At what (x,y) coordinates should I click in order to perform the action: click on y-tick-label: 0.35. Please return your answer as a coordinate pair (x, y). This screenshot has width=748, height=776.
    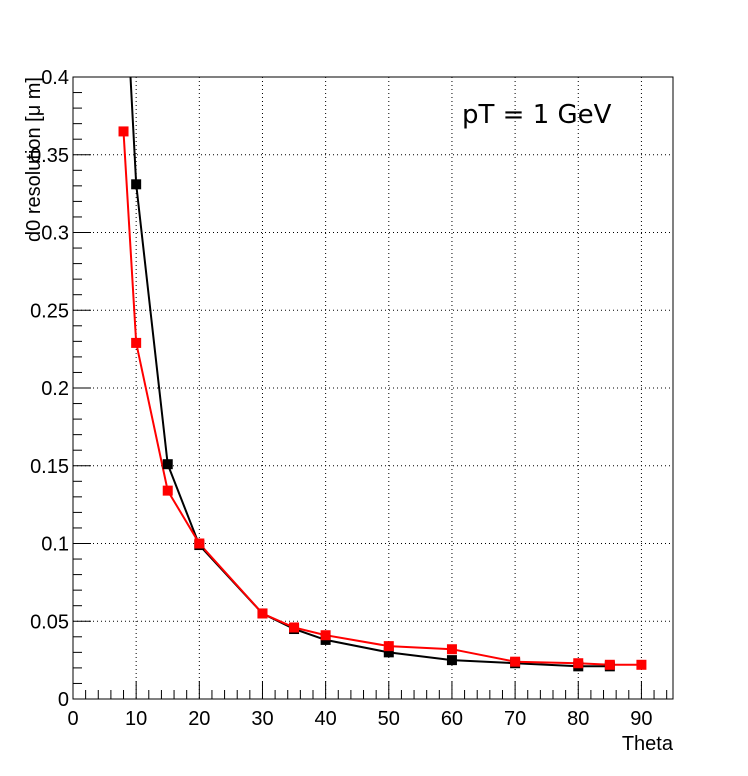
    Looking at the image, I should click on (49, 156).